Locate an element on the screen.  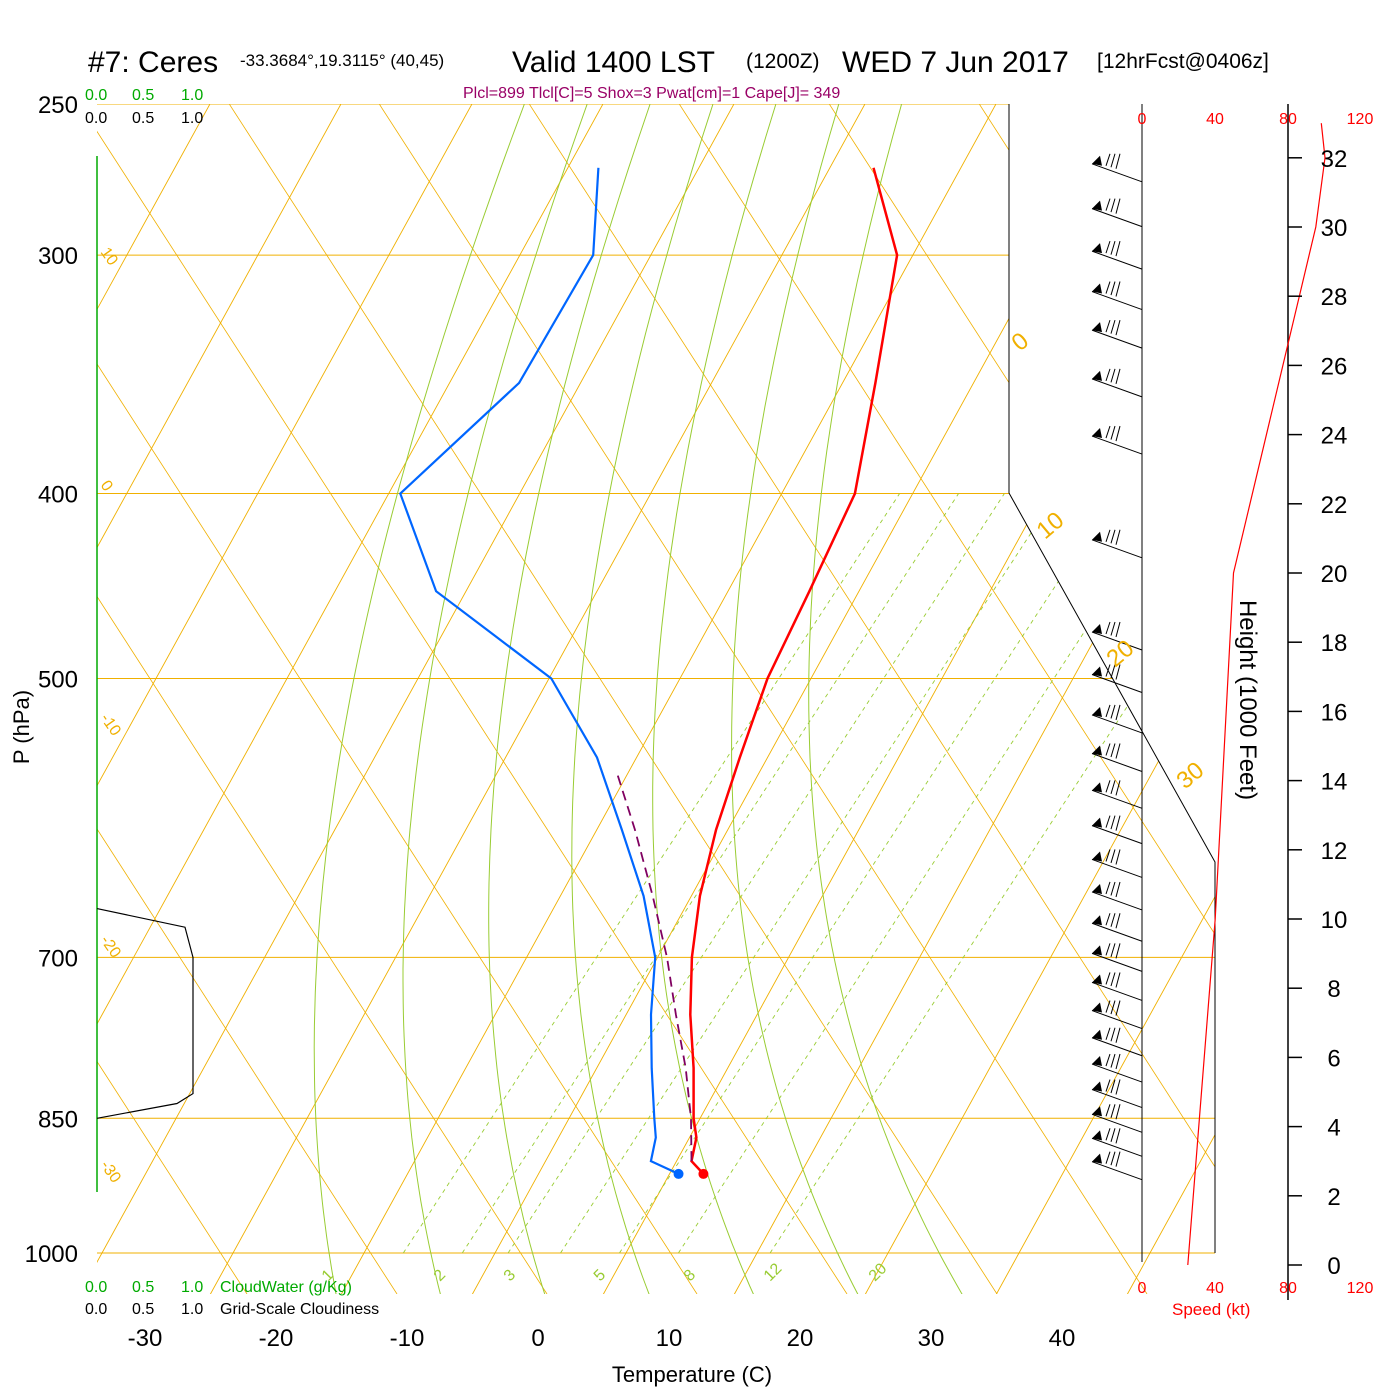
cloudiness-profile is located at coordinates (145, 1013).